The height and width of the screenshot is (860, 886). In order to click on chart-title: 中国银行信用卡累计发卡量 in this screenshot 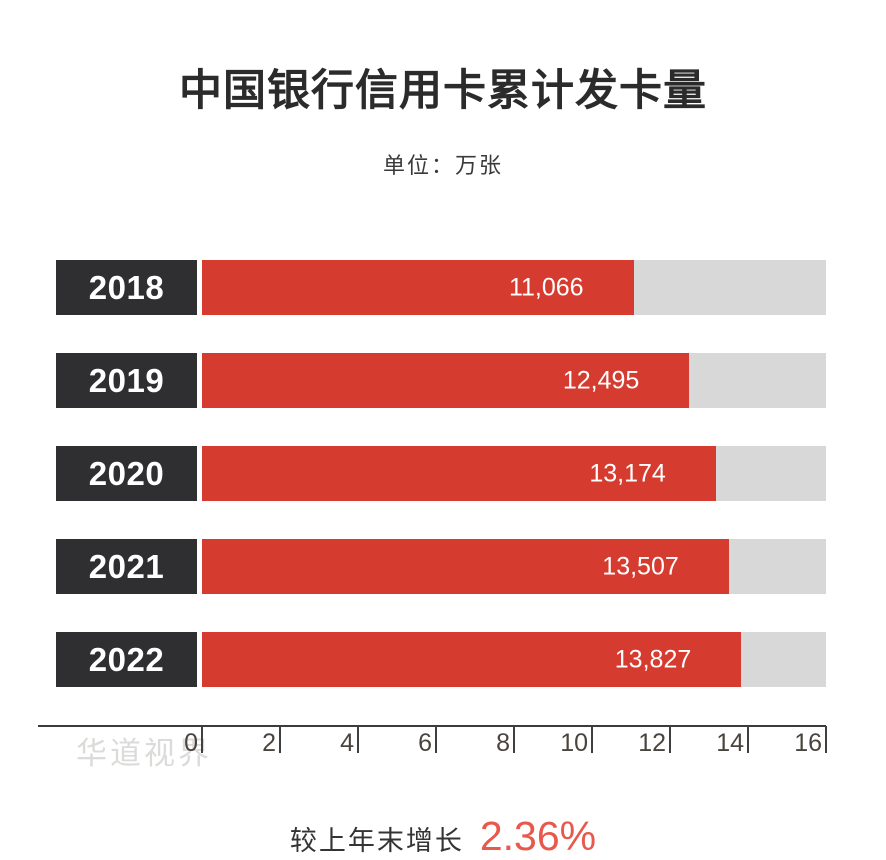, I will do `click(443, 91)`.